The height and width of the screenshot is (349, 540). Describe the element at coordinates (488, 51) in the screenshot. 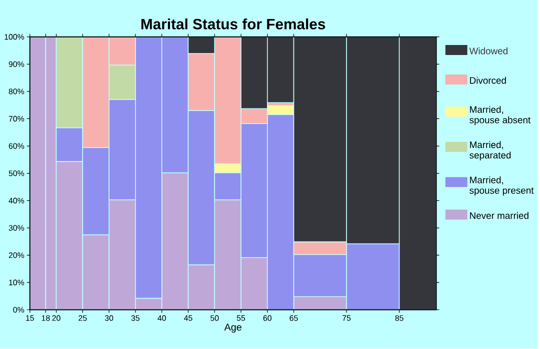

I see `text: Widowed` at that location.